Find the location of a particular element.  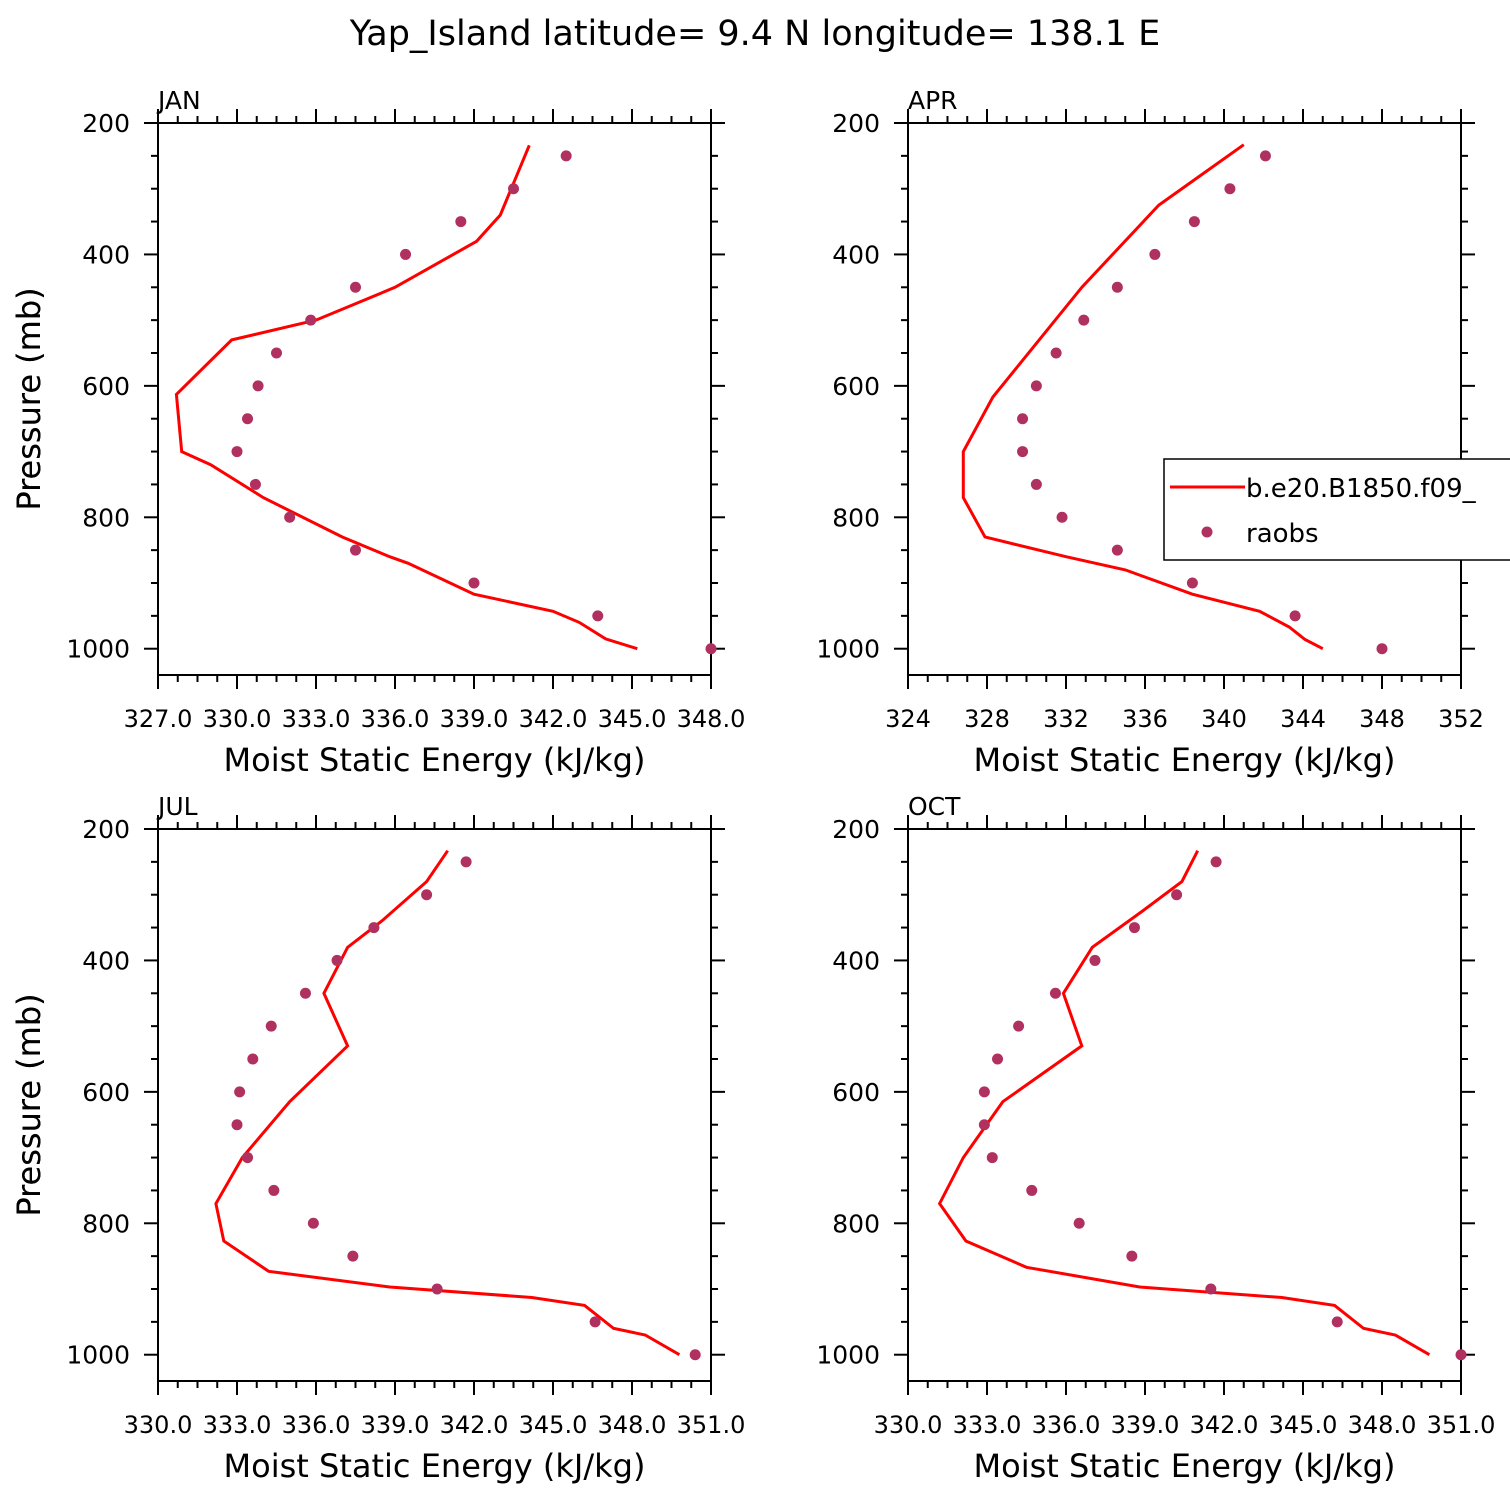

x-tick-label: 327.0 is located at coordinates (158, 719).